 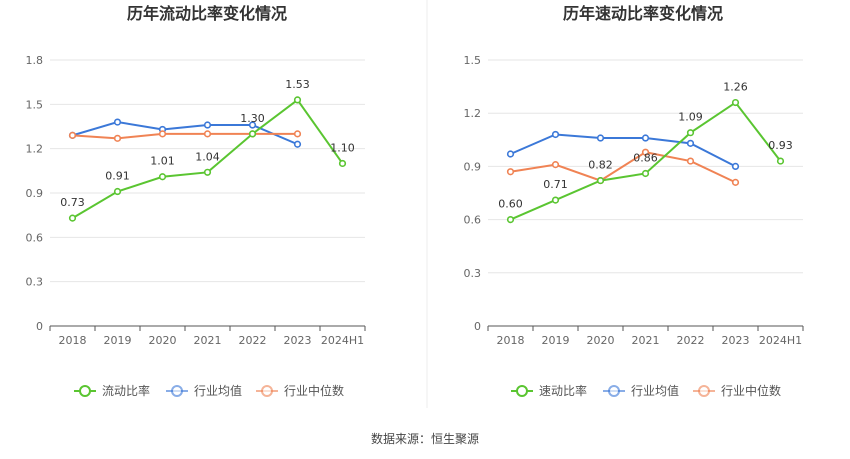 I want to click on legend-label: 速动比率, so click(x=563, y=390).